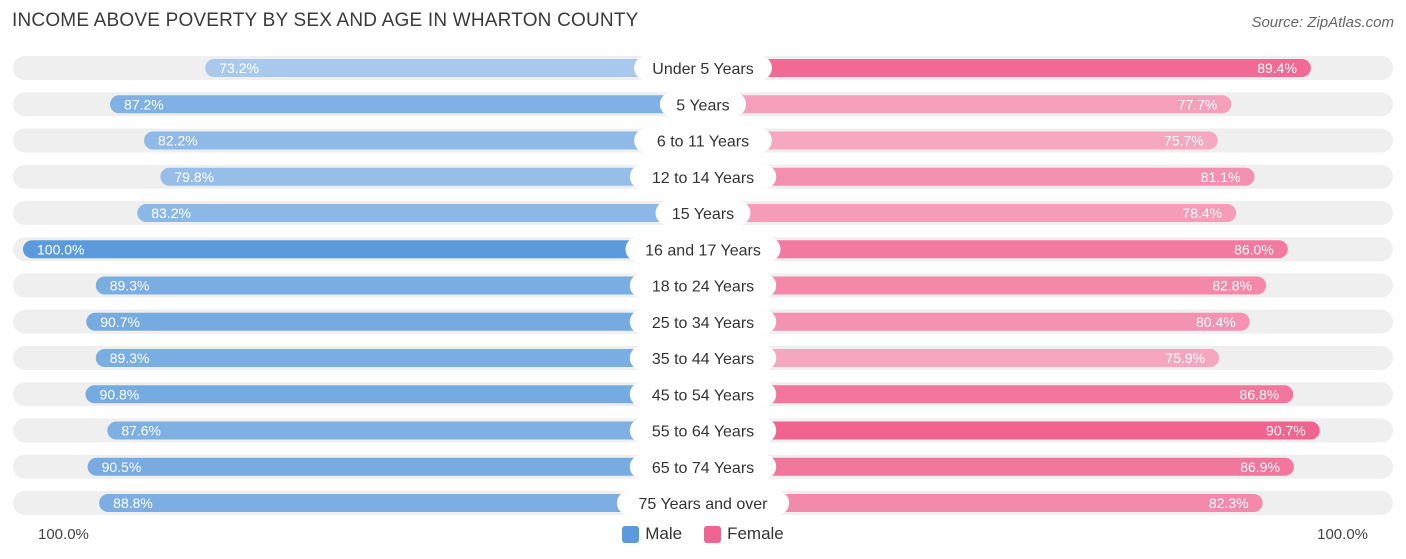 This screenshot has width=1406, height=559. Describe the element at coordinates (1322, 22) in the screenshot. I see `source-credit: Source: ZipAtlas.com` at that location.